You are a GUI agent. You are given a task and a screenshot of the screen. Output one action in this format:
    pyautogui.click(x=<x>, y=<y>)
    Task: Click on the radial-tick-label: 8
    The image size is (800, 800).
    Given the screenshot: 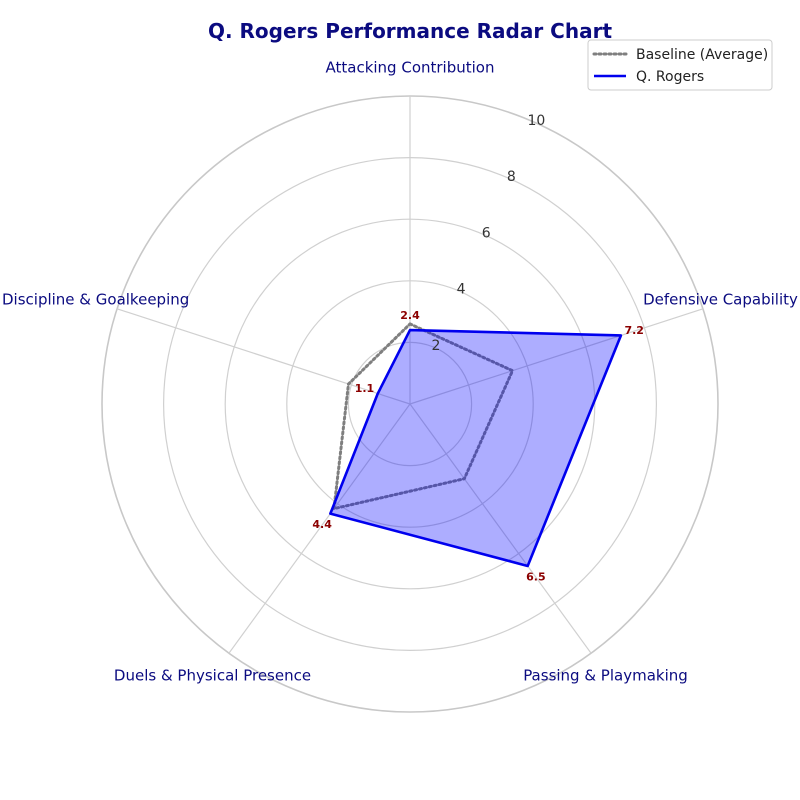 What is the action you would take?
    pyautogui.click(x=511, y=177)
    